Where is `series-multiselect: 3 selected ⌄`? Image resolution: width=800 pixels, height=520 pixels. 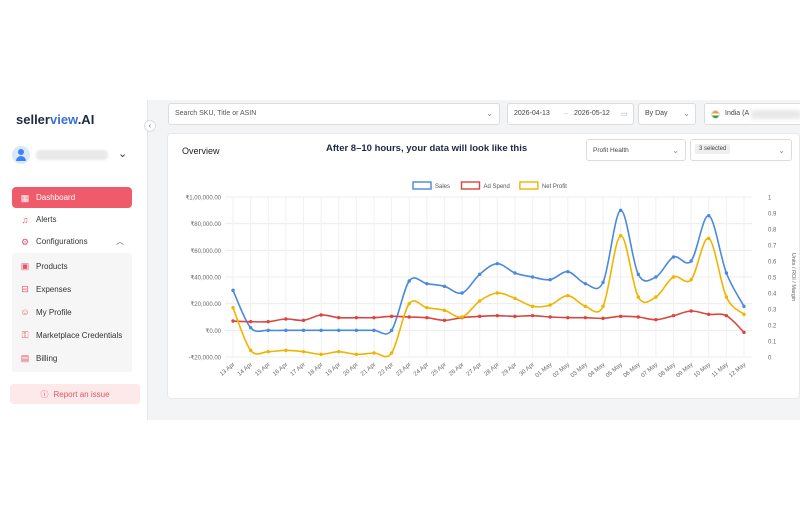
series-multiselect: 3 selected ⌄ is located at coordinates (741, 150).